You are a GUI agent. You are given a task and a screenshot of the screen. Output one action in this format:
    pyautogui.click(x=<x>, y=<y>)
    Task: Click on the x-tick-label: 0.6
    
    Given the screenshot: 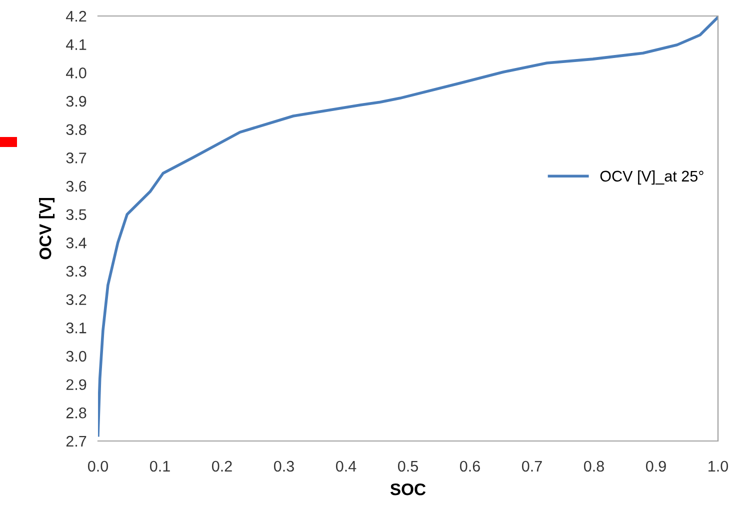 What is the action you would take?
    pyautogui.click(x=470, y=466)
    